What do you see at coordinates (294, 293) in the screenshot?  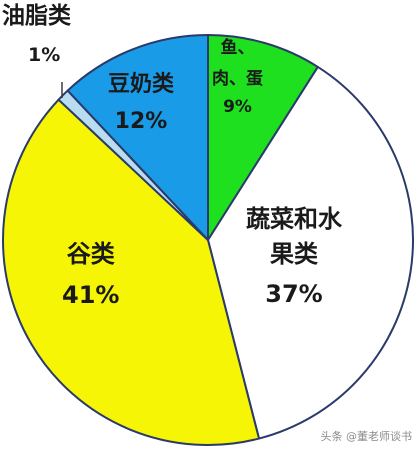 I see `label-vegetable-percent: 37%` at bounding box center [294, 293].